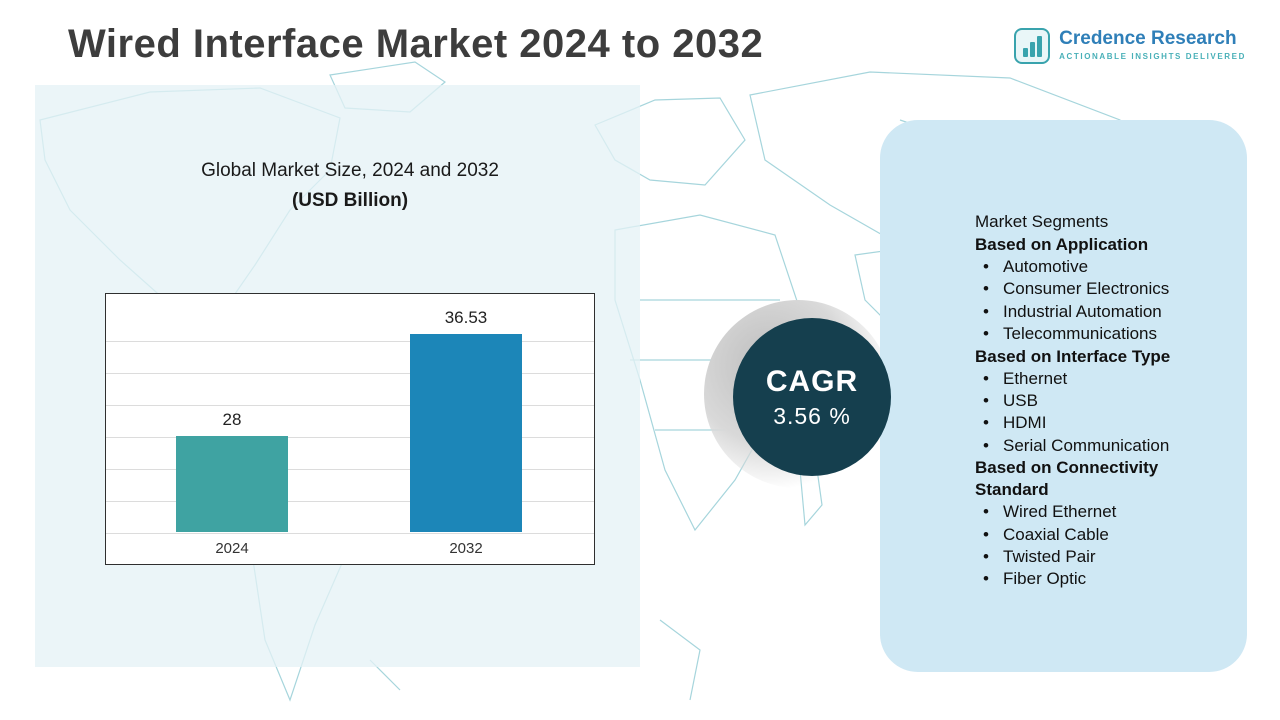  What do you see at coordinates (1025, 423) in the screenshot?
I see `segment-item-label: HDMI` at bounding box center [1025, 423].